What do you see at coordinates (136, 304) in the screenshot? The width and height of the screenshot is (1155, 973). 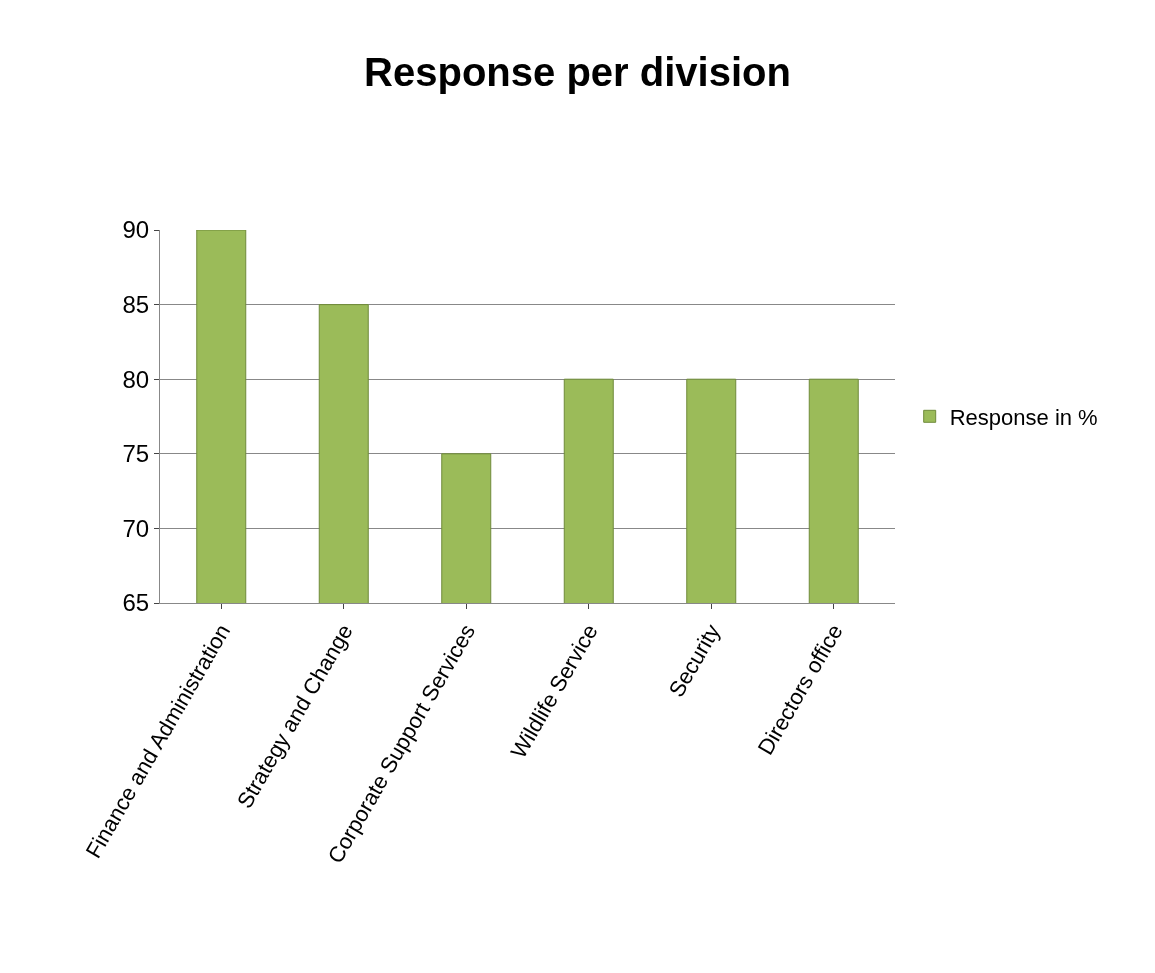 I see `y-tick-label: 85` at bounding box center [136, 304].